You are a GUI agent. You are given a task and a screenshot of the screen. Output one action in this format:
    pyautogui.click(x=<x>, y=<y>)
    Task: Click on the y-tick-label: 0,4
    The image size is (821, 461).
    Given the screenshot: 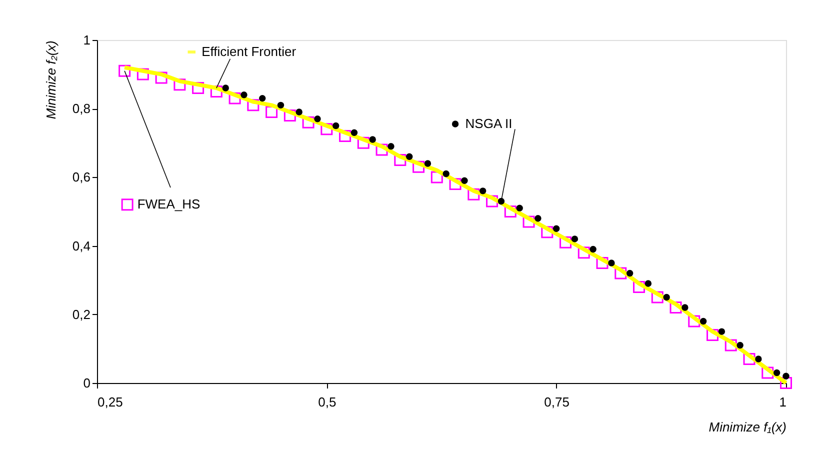 What is the action you would take?
    pyautogui.click(x=81, y=246)
    